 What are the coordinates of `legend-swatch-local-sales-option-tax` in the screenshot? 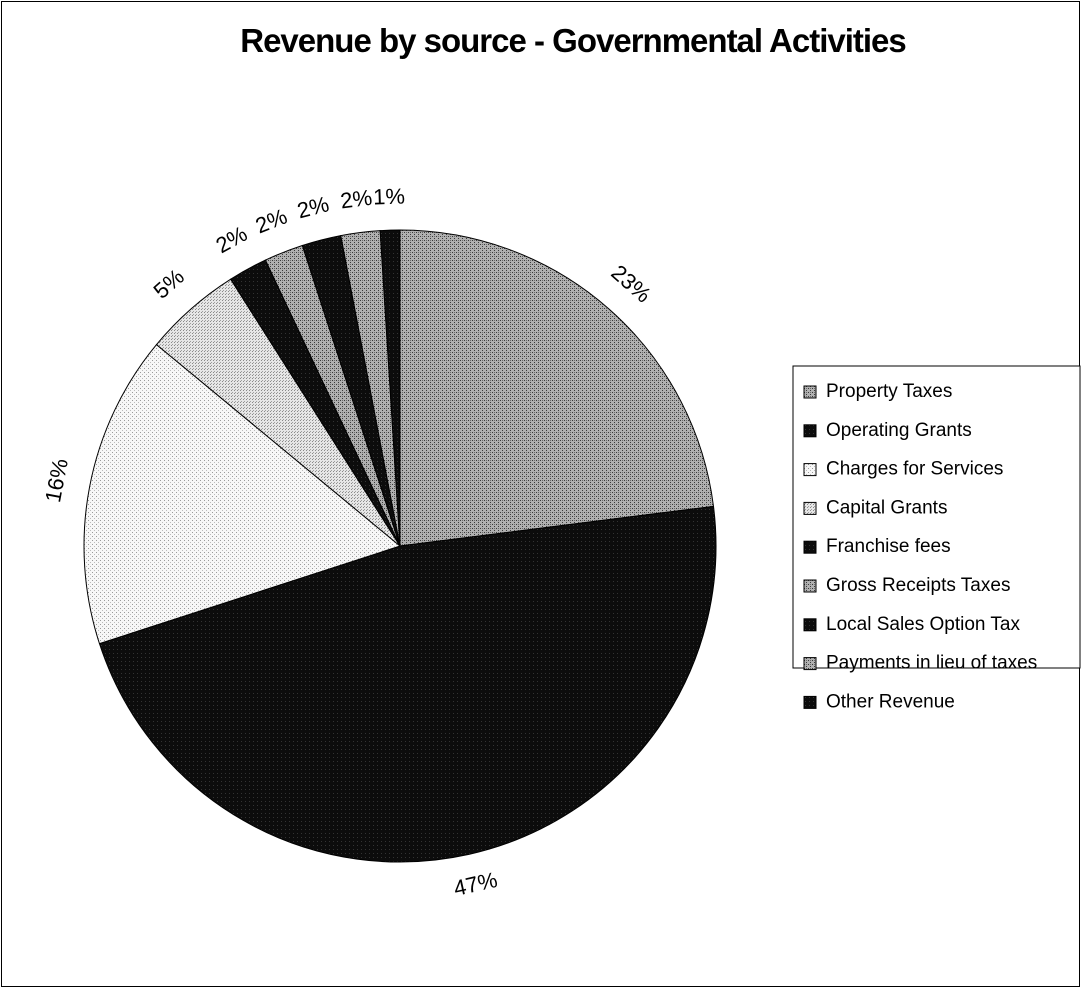 It's located at (810, 625).